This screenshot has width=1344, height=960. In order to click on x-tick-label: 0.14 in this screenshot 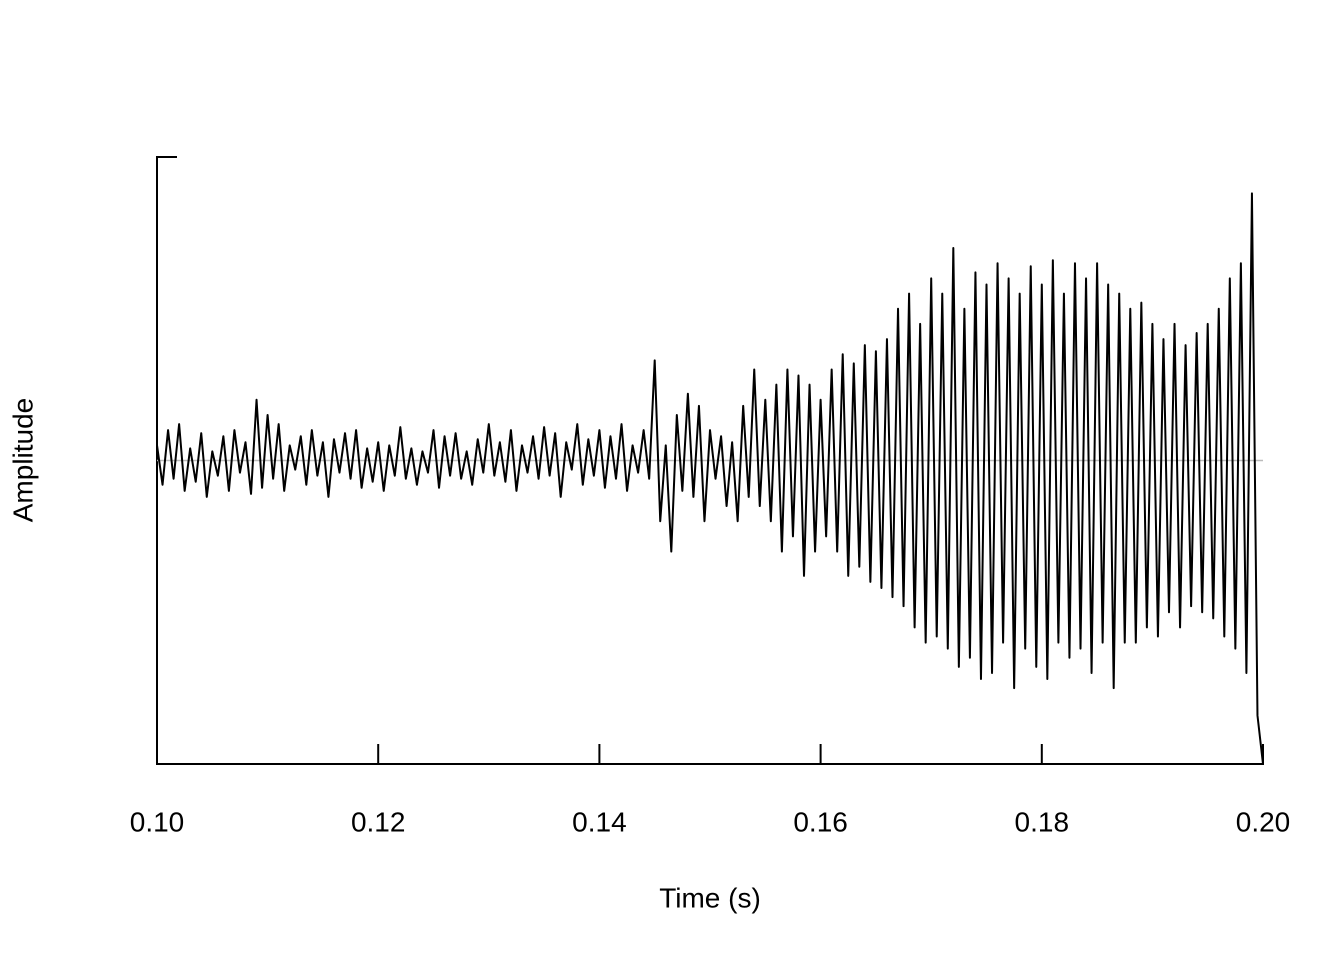, I will do `click(599, 821)`.